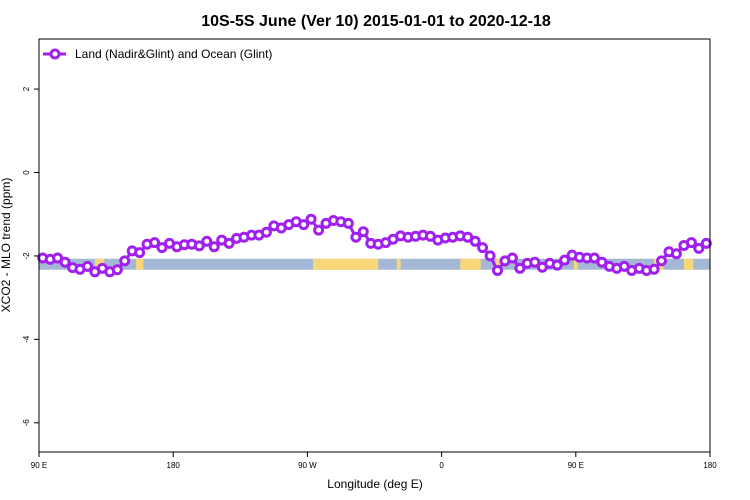 This screenshot has height=500, width=750. What do you see at coordinates (374, 484) in the screenshot?
I see `x-axis-label: Longitude (deg E)` at bounding box center [374, 484].